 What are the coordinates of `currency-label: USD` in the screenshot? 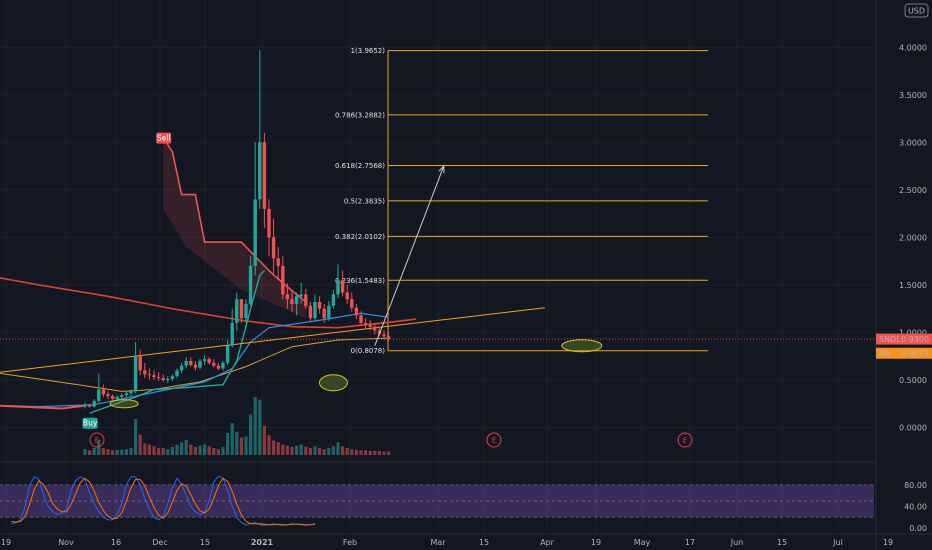 It's located at (916, 11).